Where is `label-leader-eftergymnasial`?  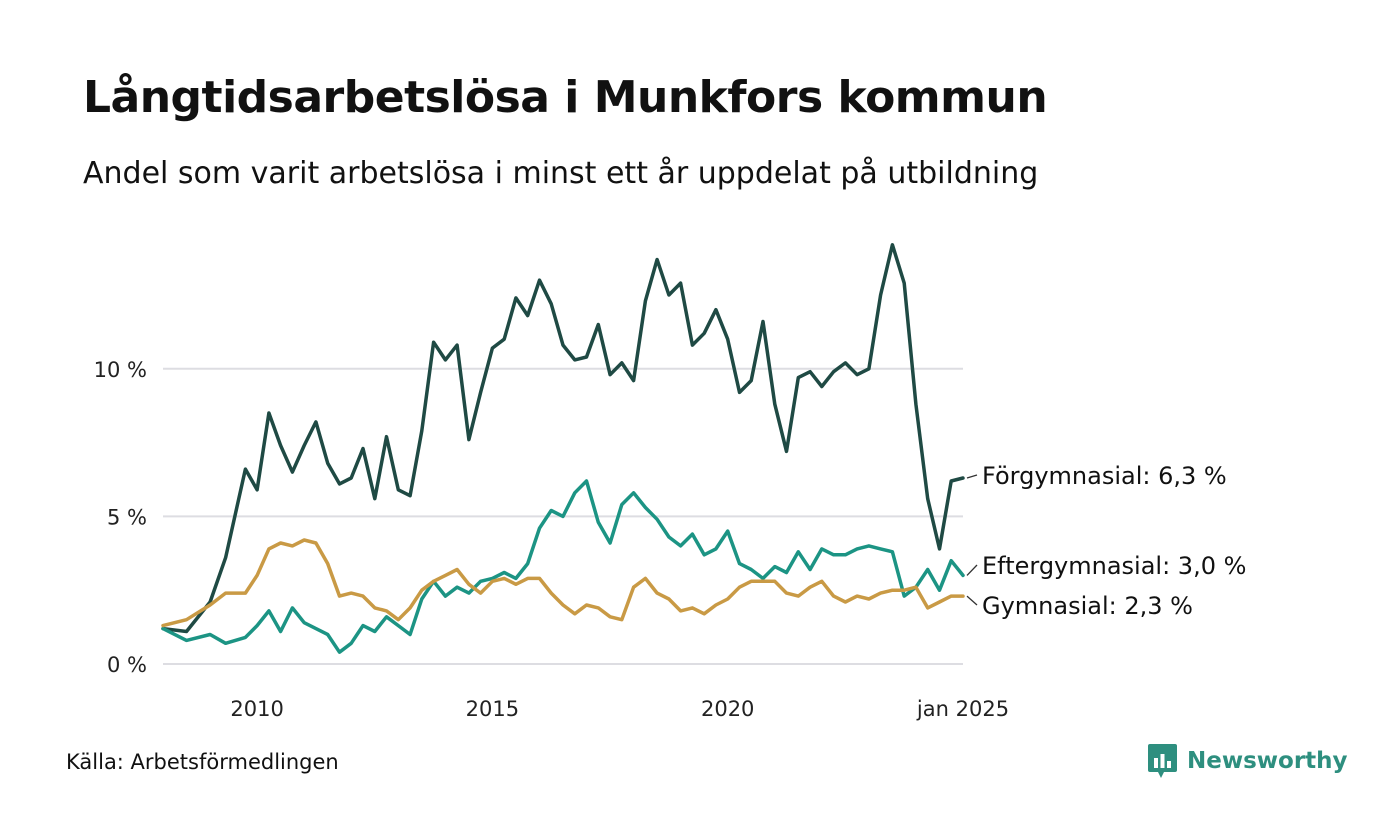
label-leader-eftergymnasial is located at coordinates (972, 570).